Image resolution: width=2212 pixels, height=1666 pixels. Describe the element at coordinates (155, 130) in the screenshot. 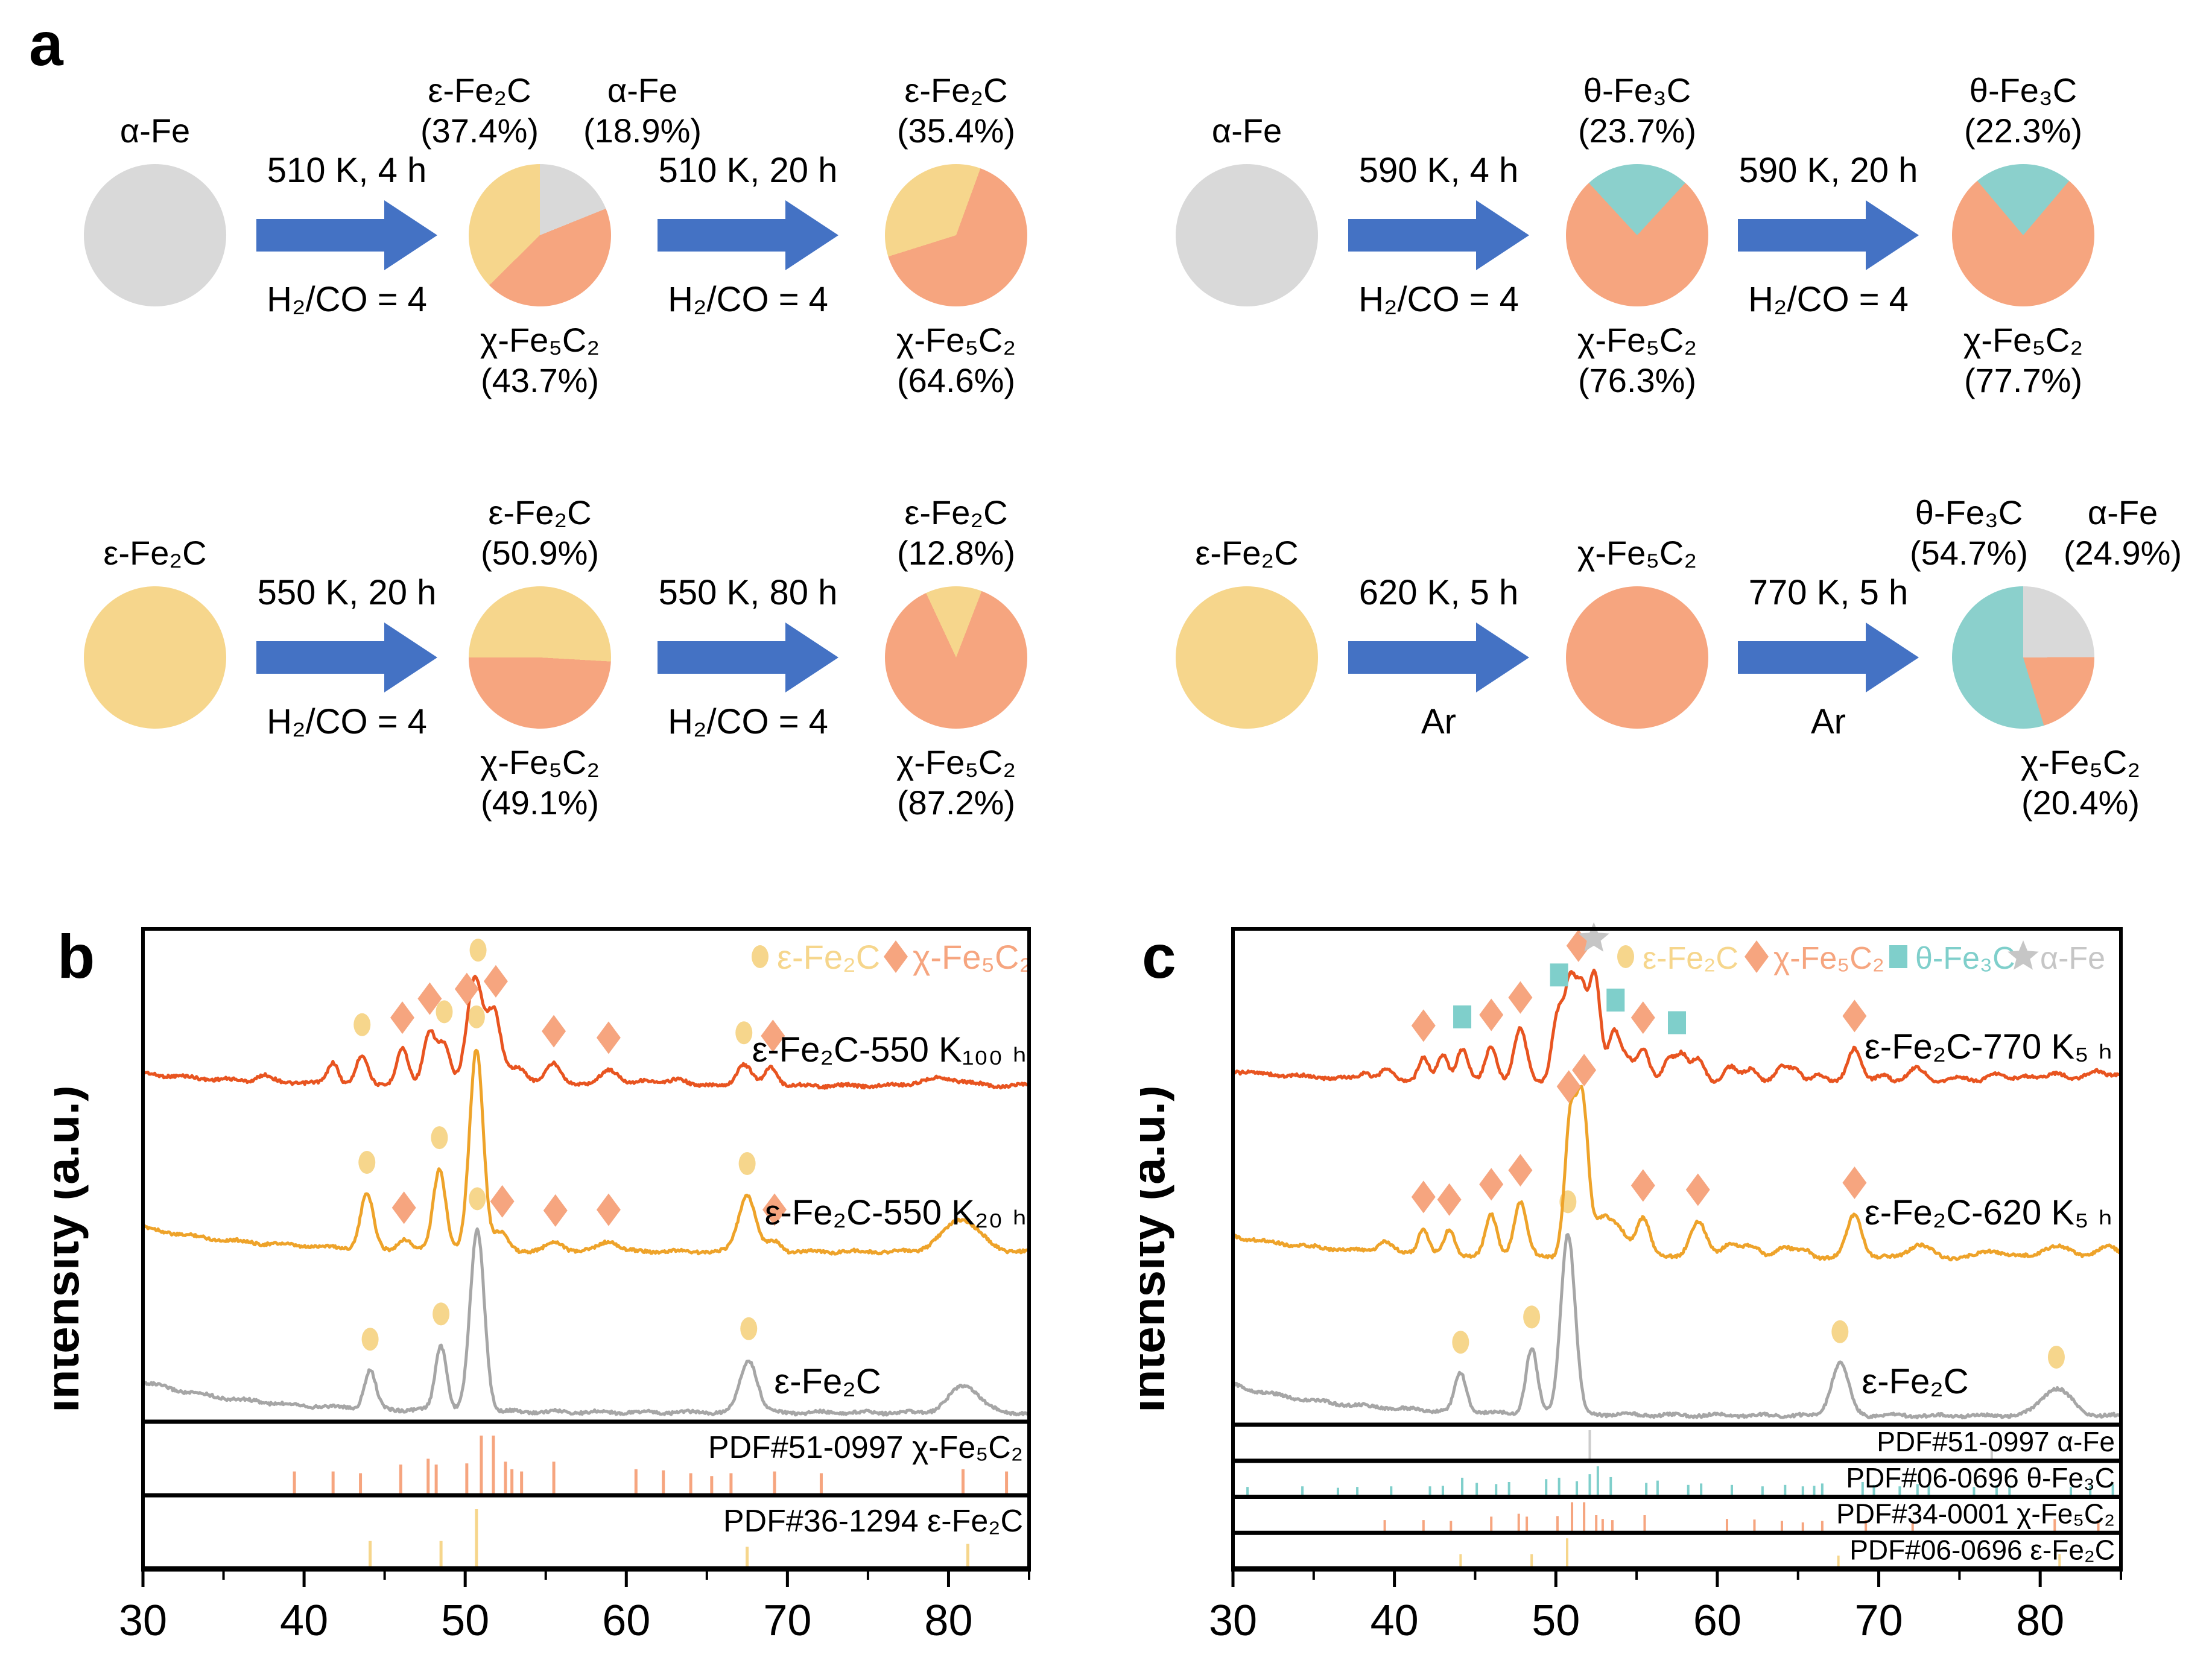

I see `pie-label-above: α-Fe` at that location.